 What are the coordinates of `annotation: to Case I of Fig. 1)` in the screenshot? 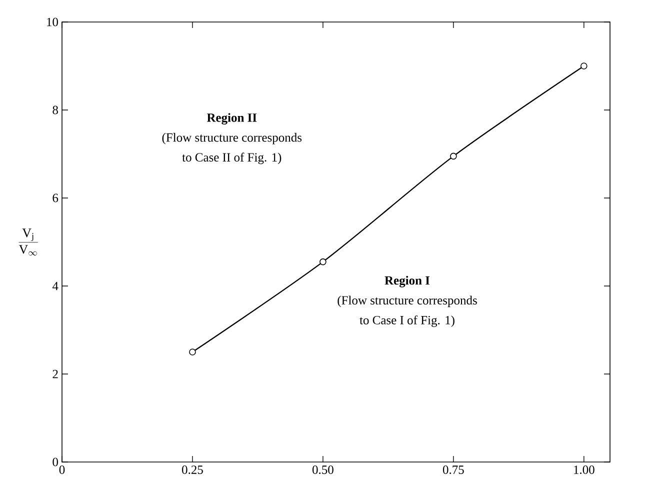 It's located at (407, 321).